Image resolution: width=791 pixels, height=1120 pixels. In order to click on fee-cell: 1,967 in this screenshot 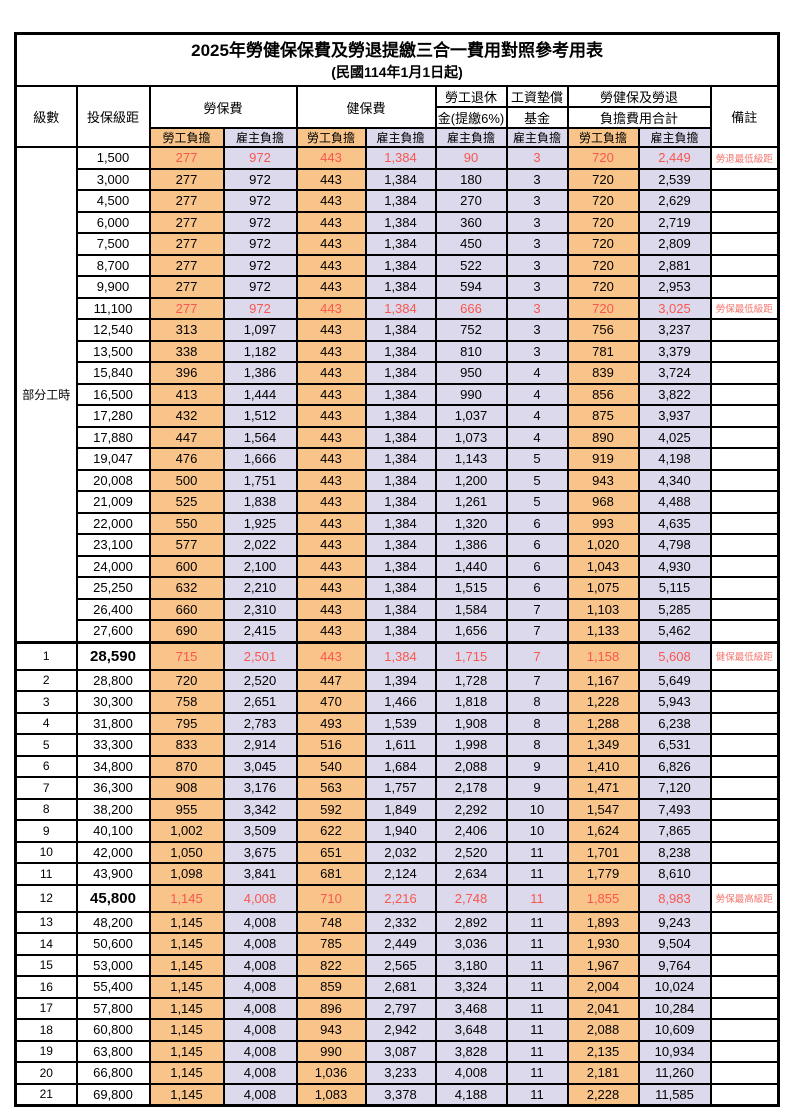, I will do `click(603, 965)`.